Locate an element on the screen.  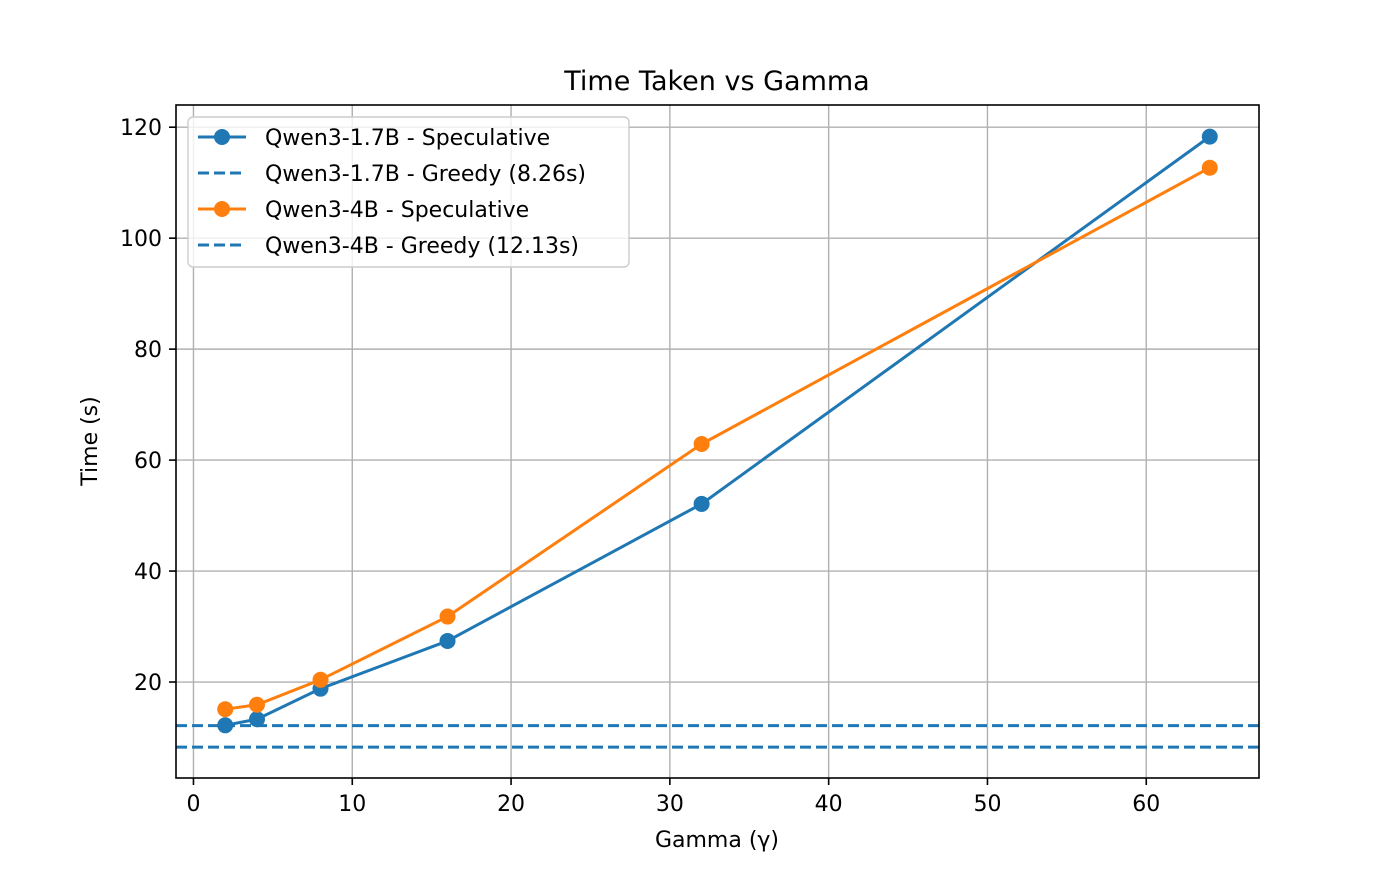
x-tick-label: 60 is located at coordinates (1146, 804).